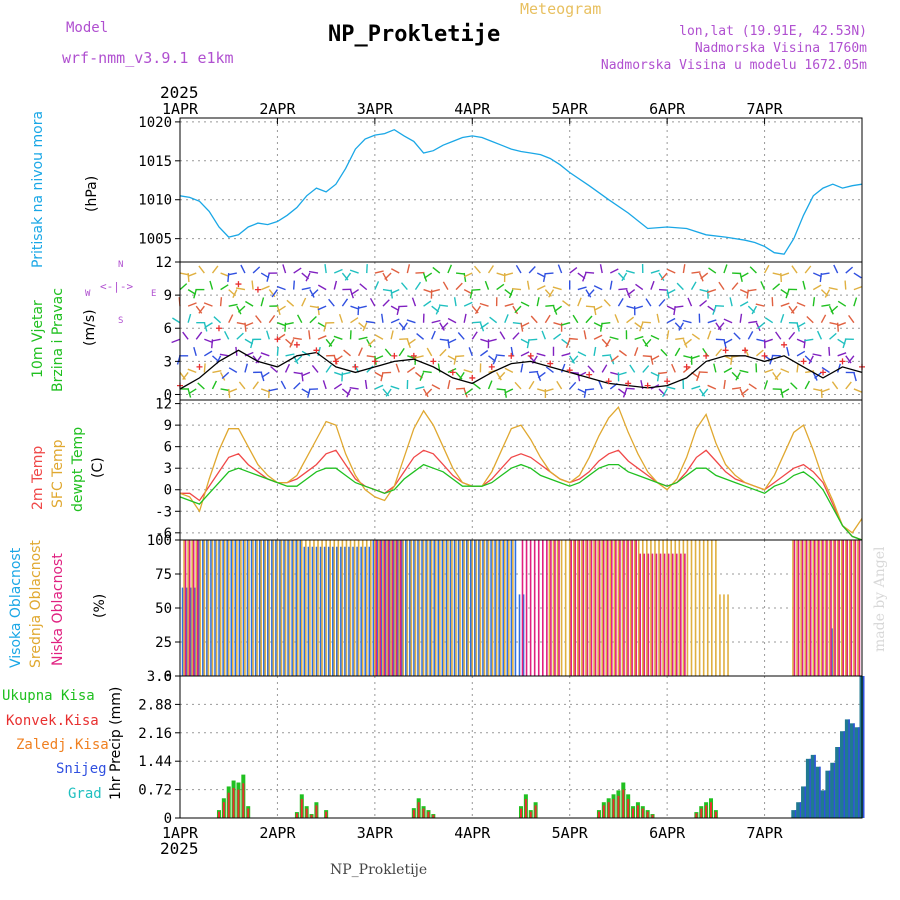  What do you see at coordinates (379, 870) in the screenshot?
I see `footer-station: NP_Prokletije` at bounding box center [379, 870].